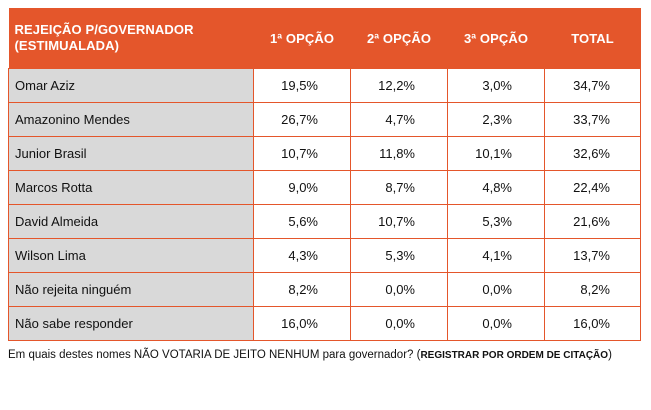 The image size is (651, 410). I want to click on second-option-value: 11,8%, so click(399, 153).